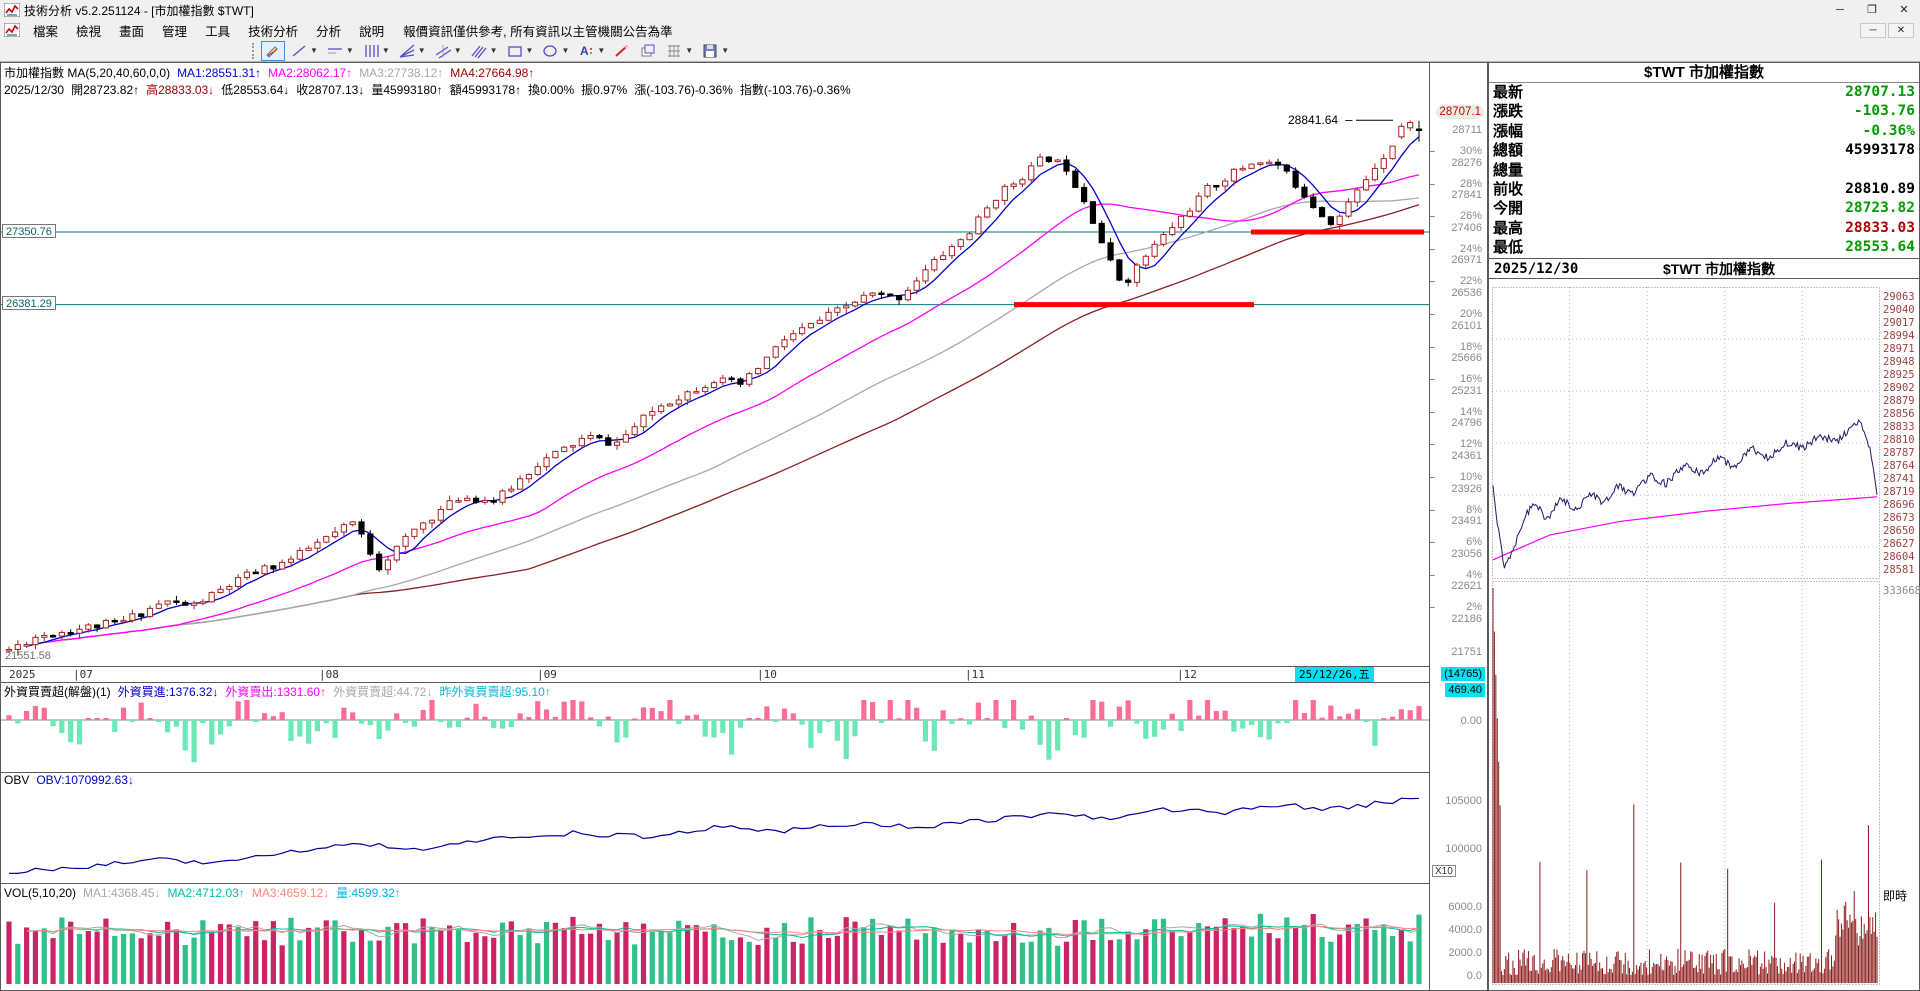 This screenshot has width=1920, height=991. Describe the element at coordinates (1465, 907) in the screenshot. I see `vol-axis-label: 6000.0` at that location.